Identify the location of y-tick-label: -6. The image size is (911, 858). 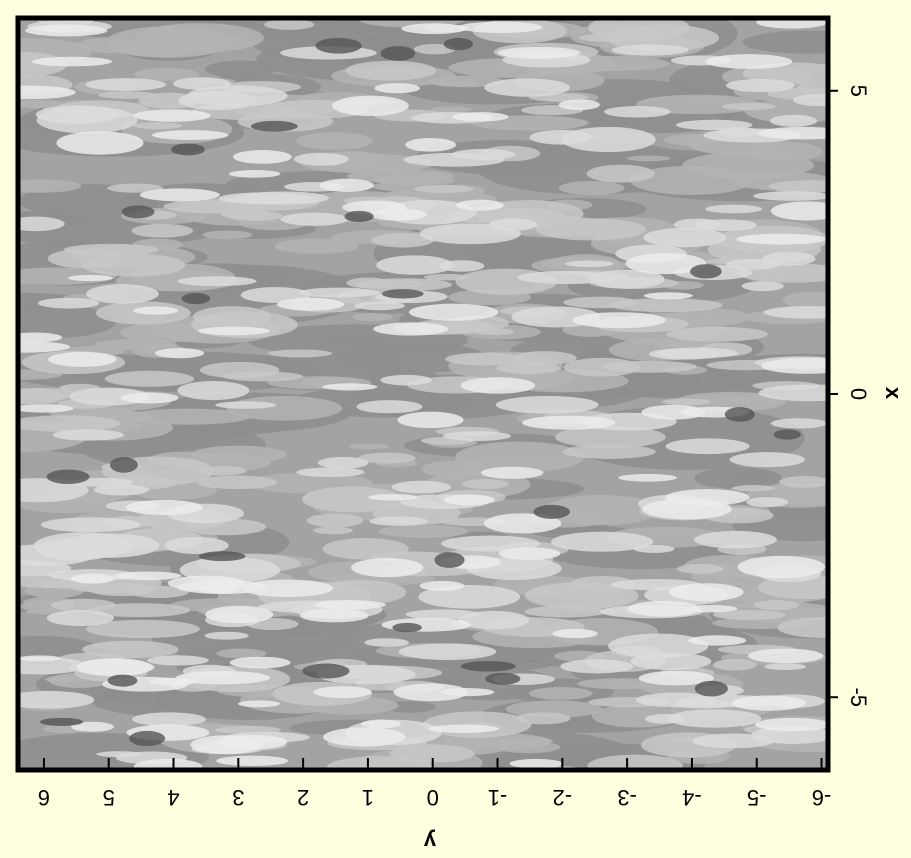
(822, 797).